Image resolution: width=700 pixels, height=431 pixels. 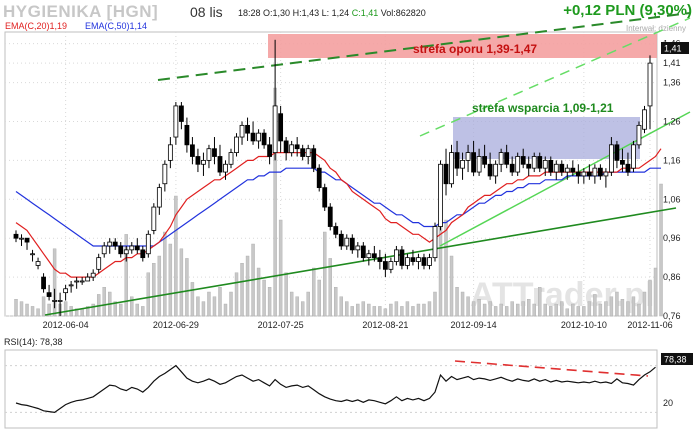 I want to click on interval-label: Interwał: dzienny, so click(x=655, y=28).